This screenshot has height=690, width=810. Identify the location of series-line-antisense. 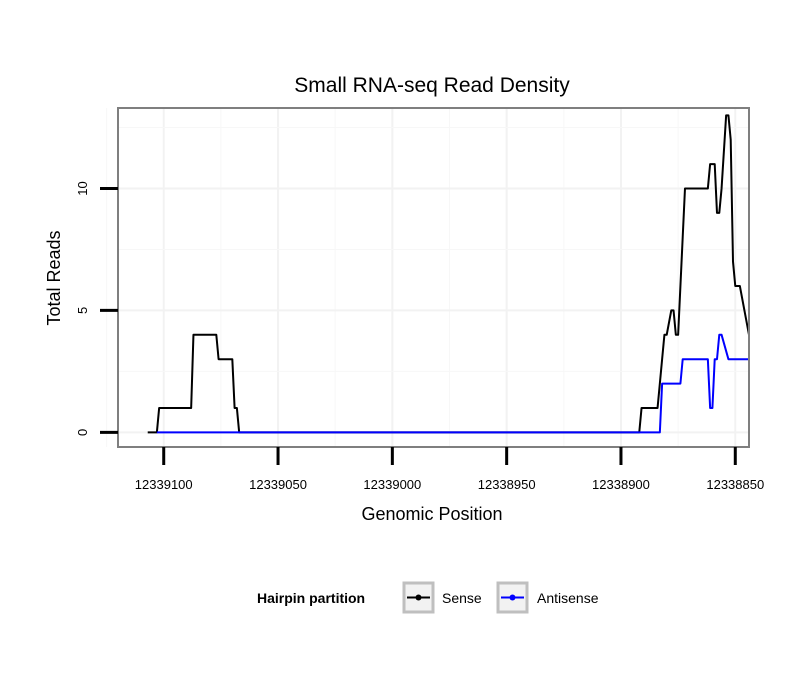
(452, 383).